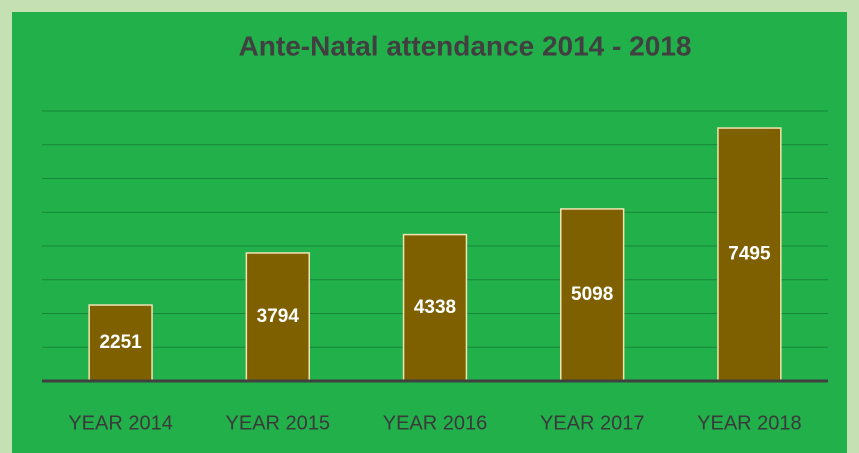 Image resolution: width=859 pixels, height=453 pixels. What do you see at coordinates (435, 423) in the screenshot?
I see `x-tick-label: YEAR 2016` at bounding box center [435, 423].